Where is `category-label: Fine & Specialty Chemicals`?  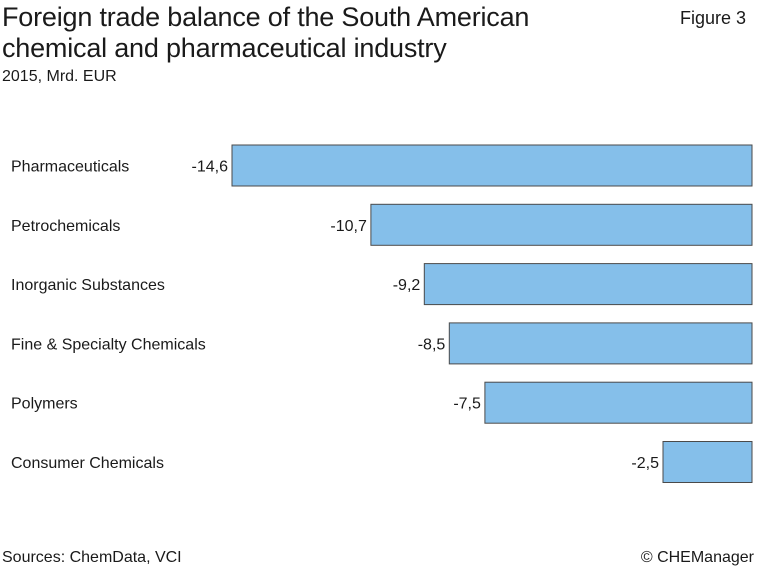
category-label: Fine & Specialty Chemicals is located at coordinates (108, 344).